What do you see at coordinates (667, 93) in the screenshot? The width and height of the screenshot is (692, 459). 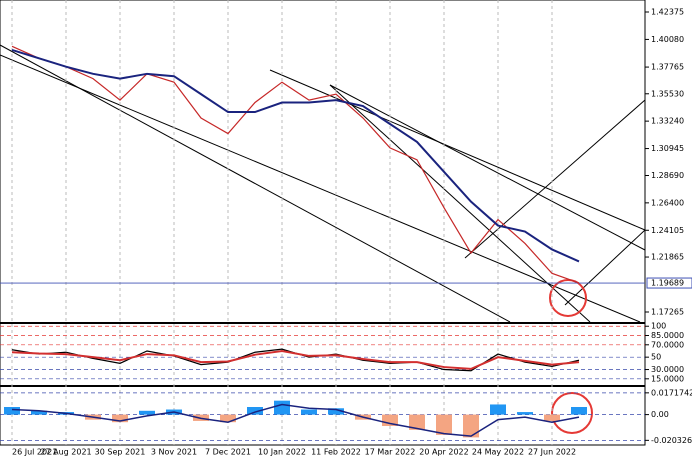 I see `y-tick-label: 1.35530` at bounding box center [667, 93].